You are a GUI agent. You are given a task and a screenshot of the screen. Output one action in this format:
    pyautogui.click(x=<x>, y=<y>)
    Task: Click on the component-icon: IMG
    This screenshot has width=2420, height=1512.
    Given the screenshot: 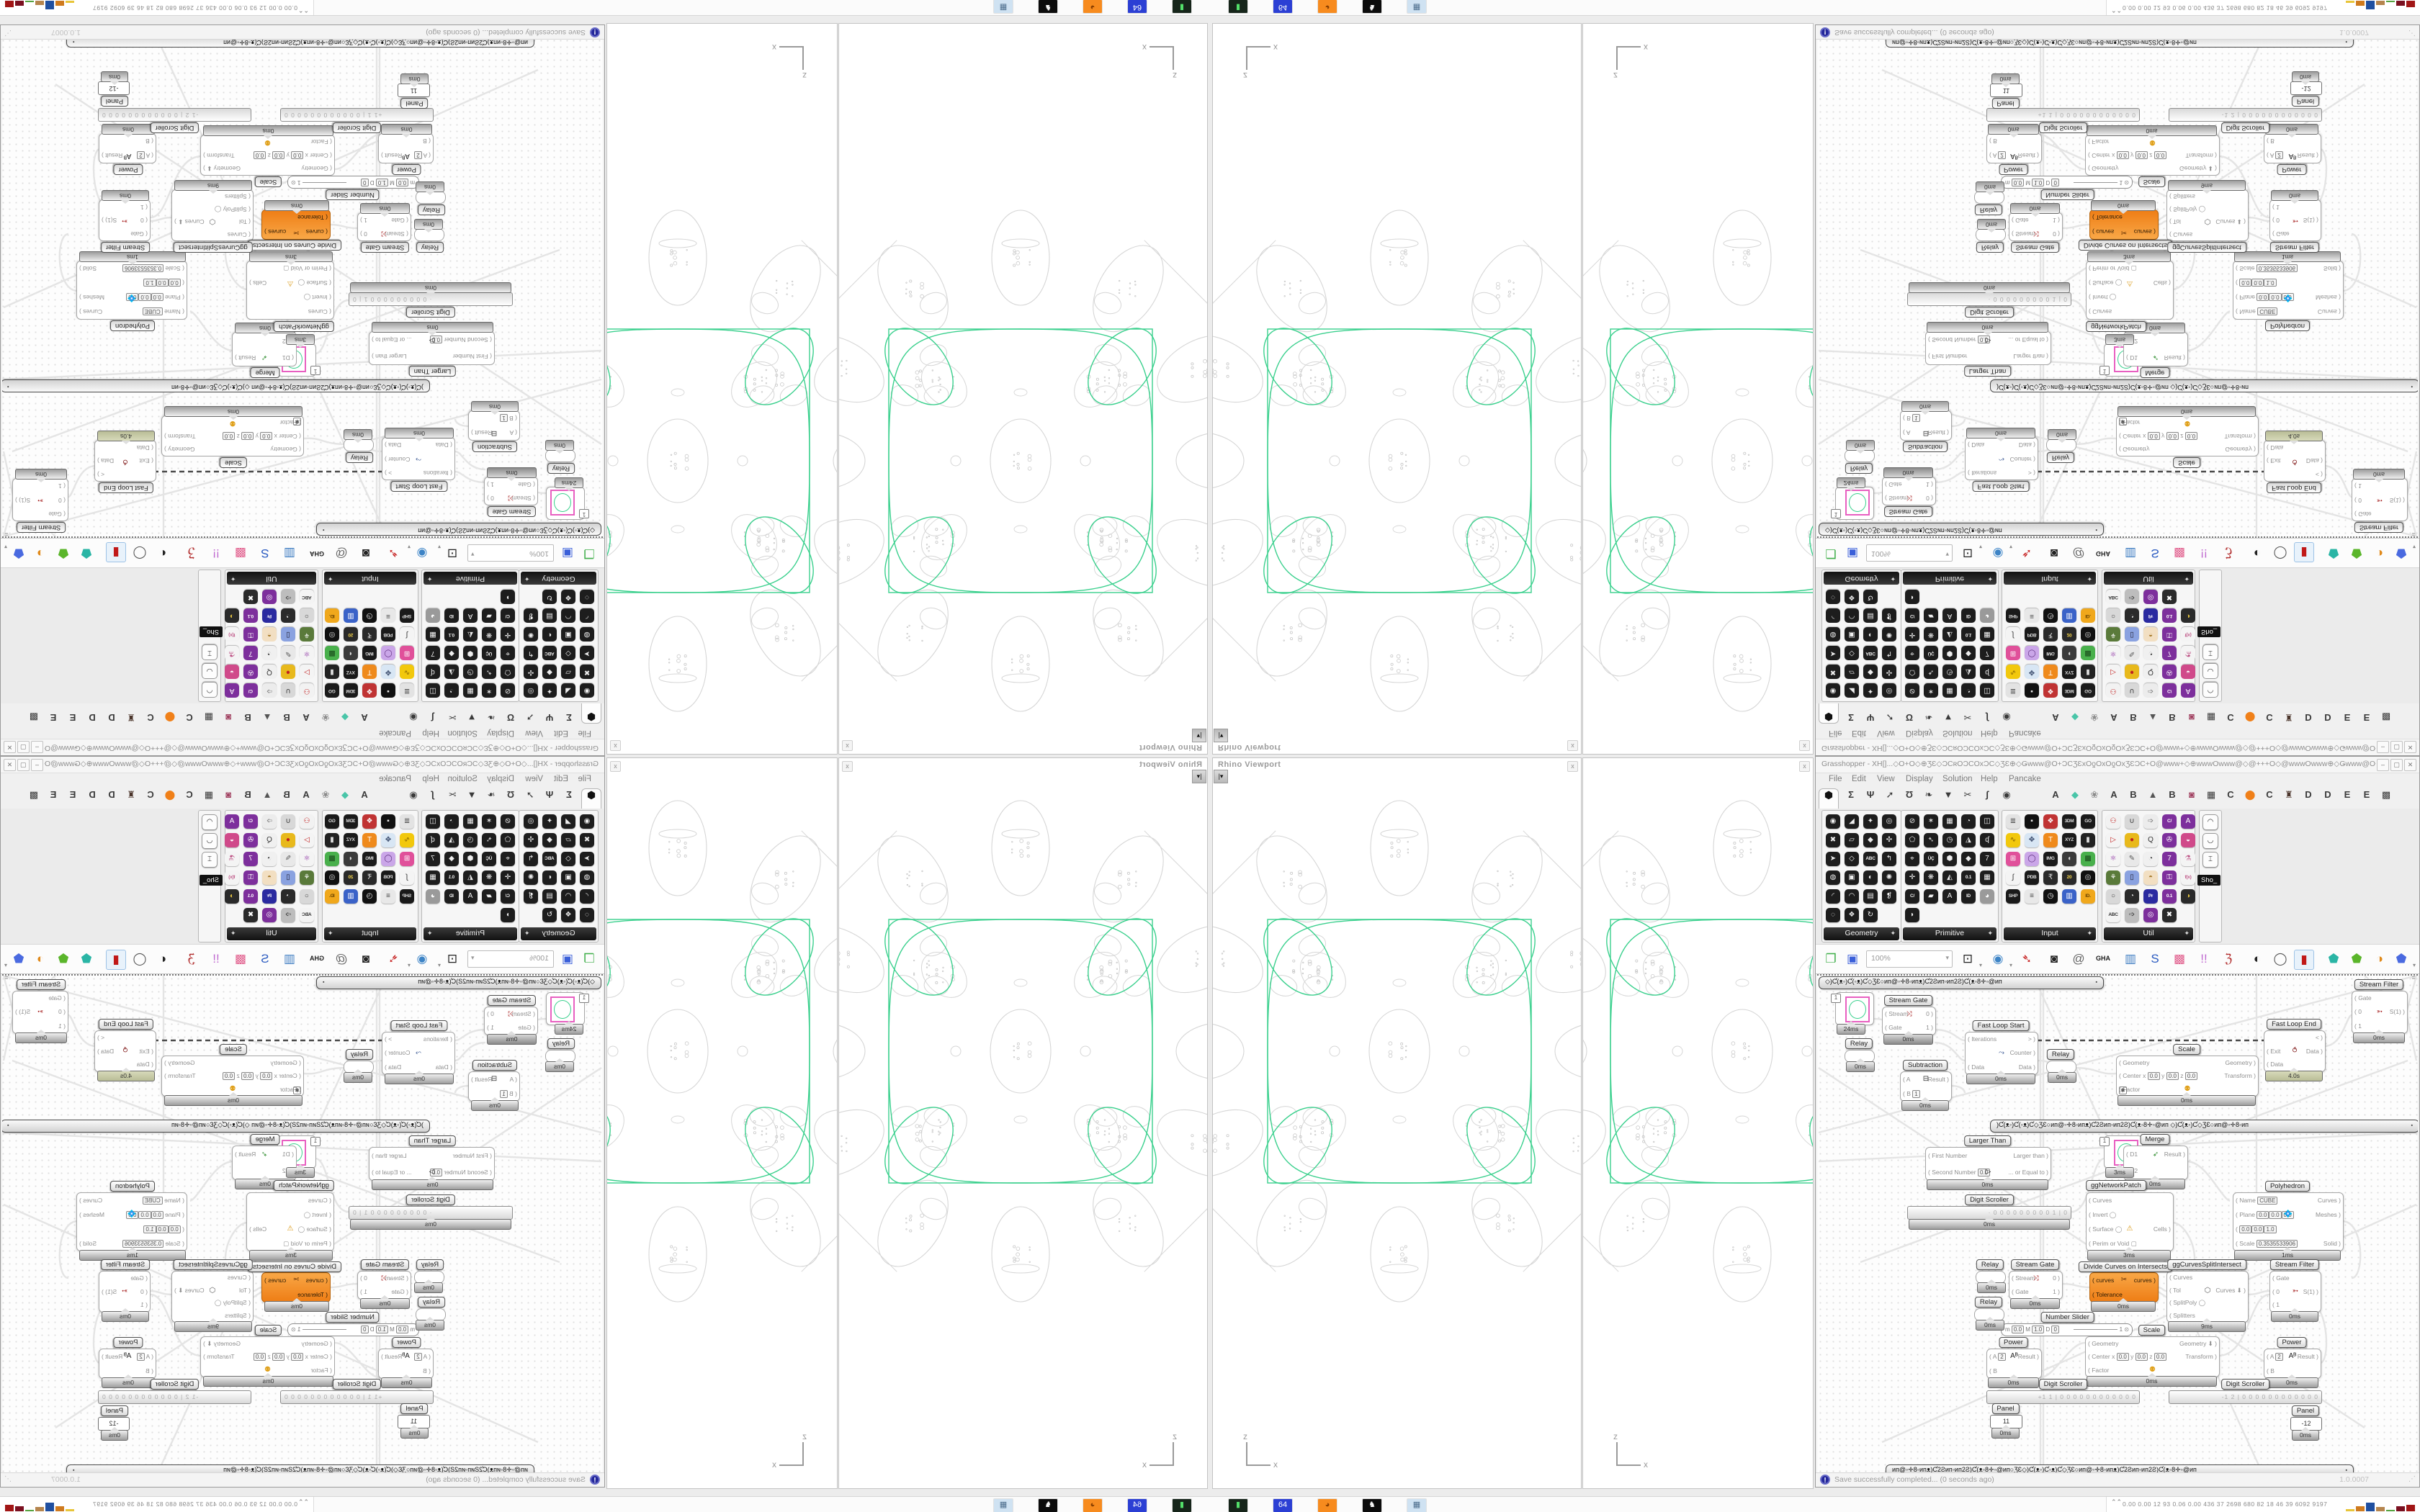 What is the action you would take?
    pyautogui.click(x=2050, y=653)
    